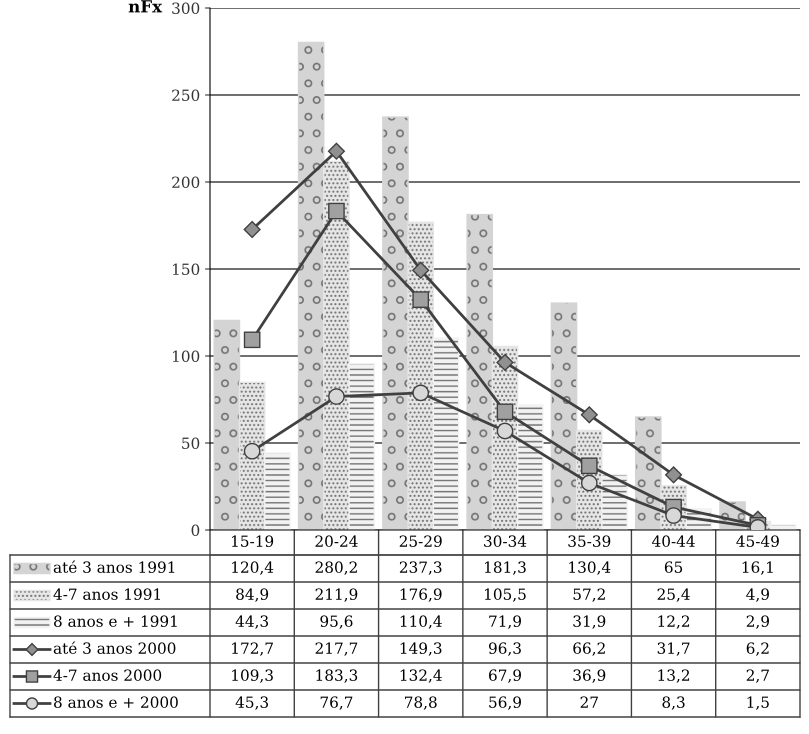 The height and width of the screenshot is (734, 809). Describe the element at coordinates (252, 703) in the screenshot. I see `data-label: 45,3` at that location.